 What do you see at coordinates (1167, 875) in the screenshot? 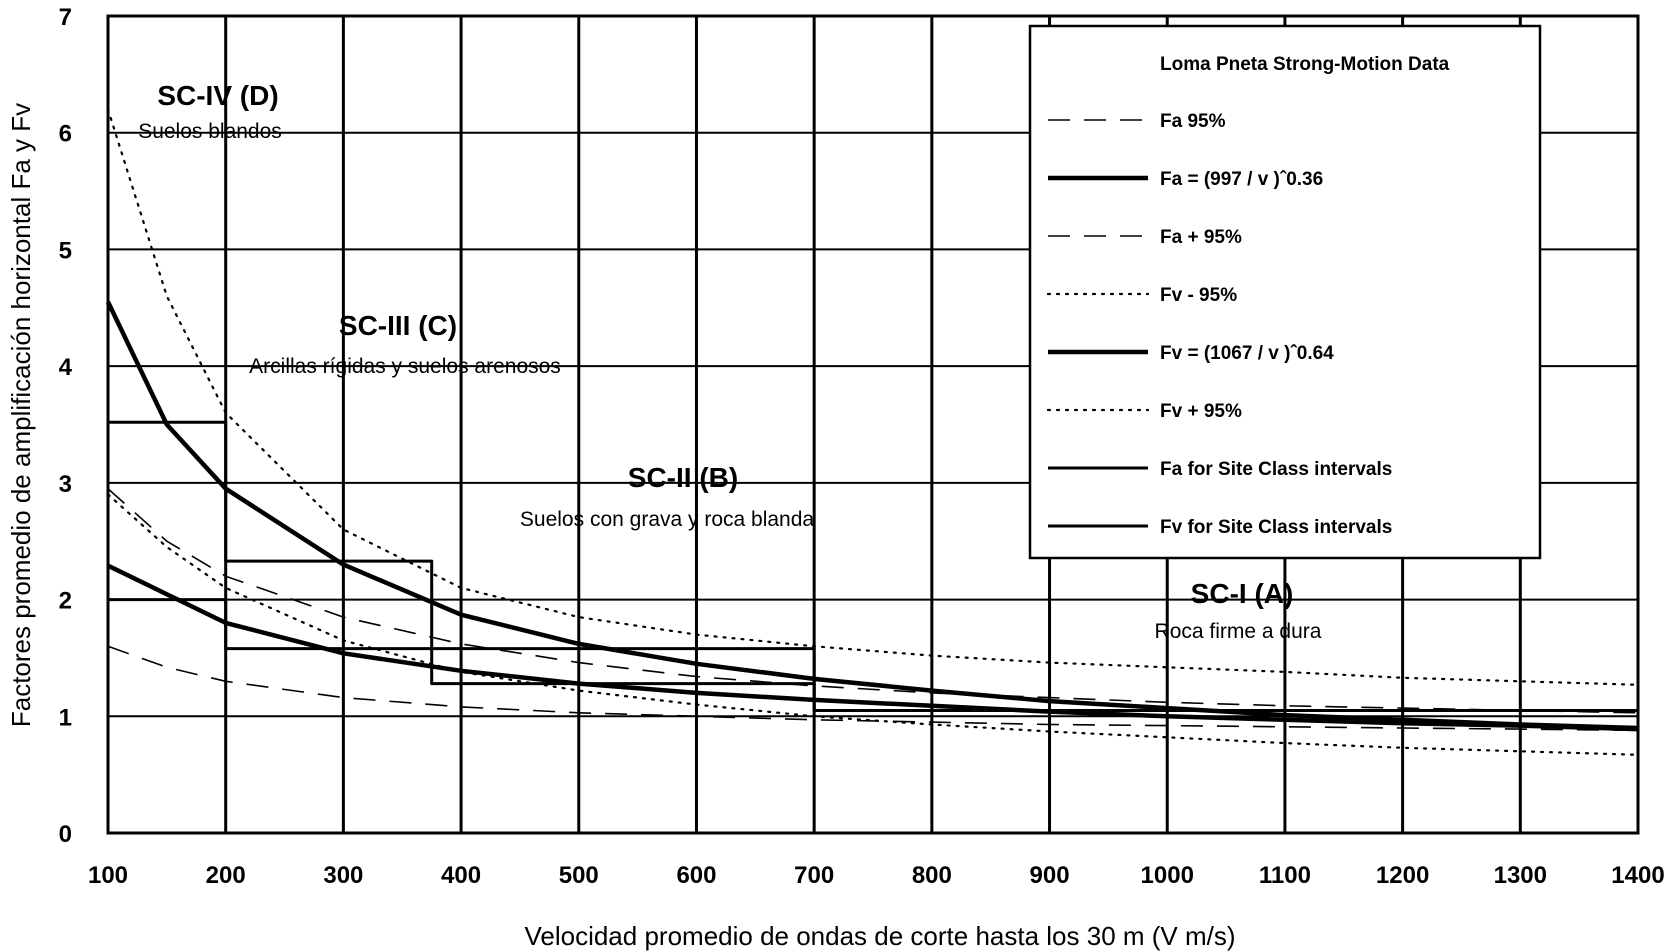
I see `x-tick-label: 1000` at bounding box center [1167, 875].